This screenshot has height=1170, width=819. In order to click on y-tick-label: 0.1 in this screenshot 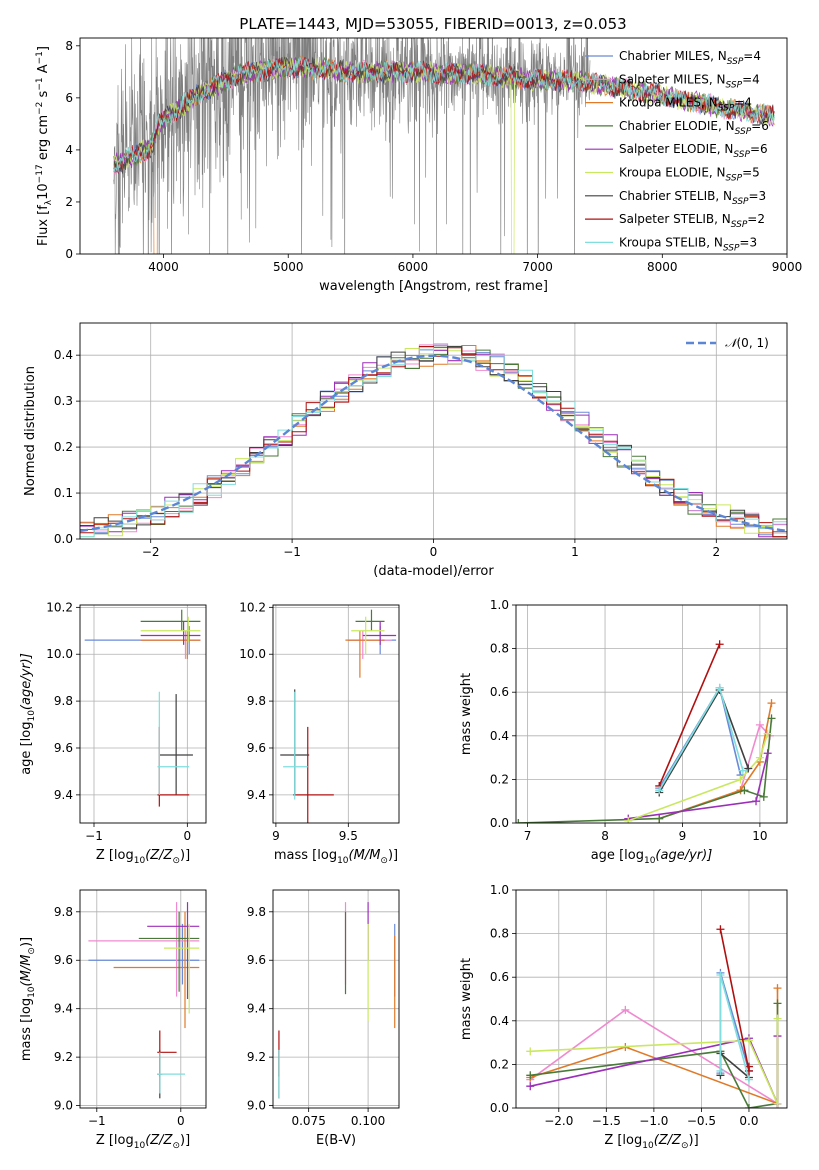, I will do `click(63, 493)`.